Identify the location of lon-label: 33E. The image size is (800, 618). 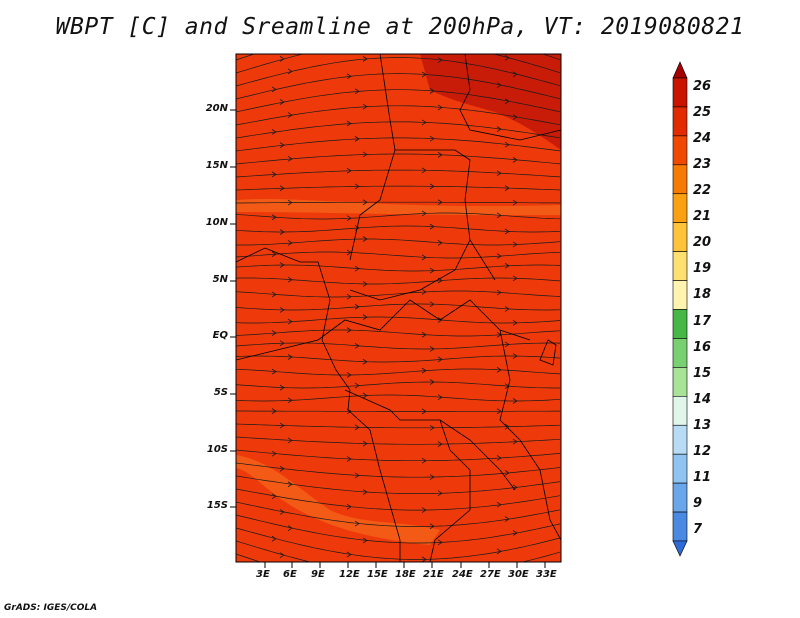
(546, 574).